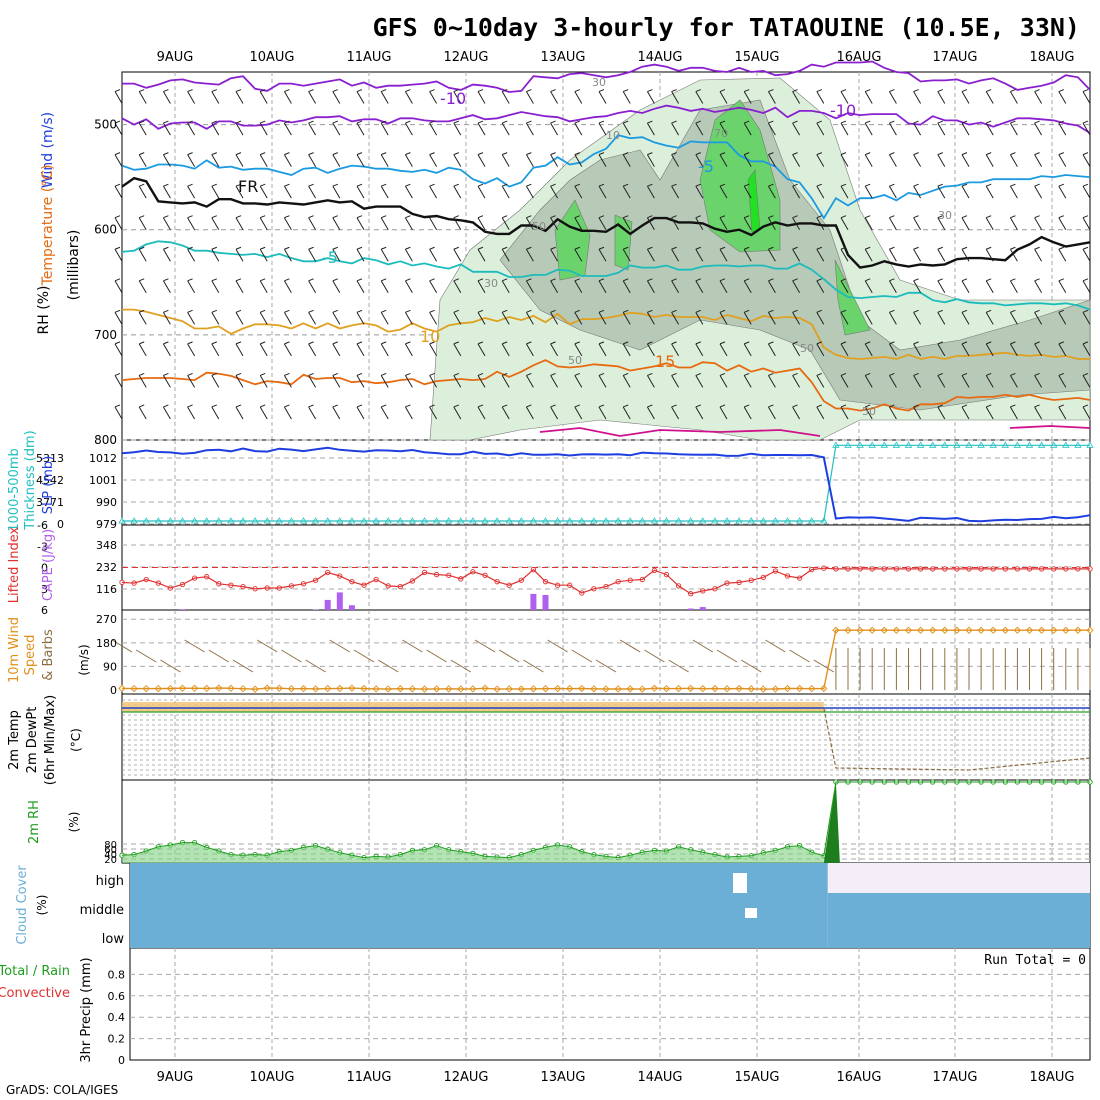 The image size is (1100, 1100). What do you see at coordinates (42, 546) in the screenshot?
I see `lifted-tick: -3` at bounding box center [42, 546].